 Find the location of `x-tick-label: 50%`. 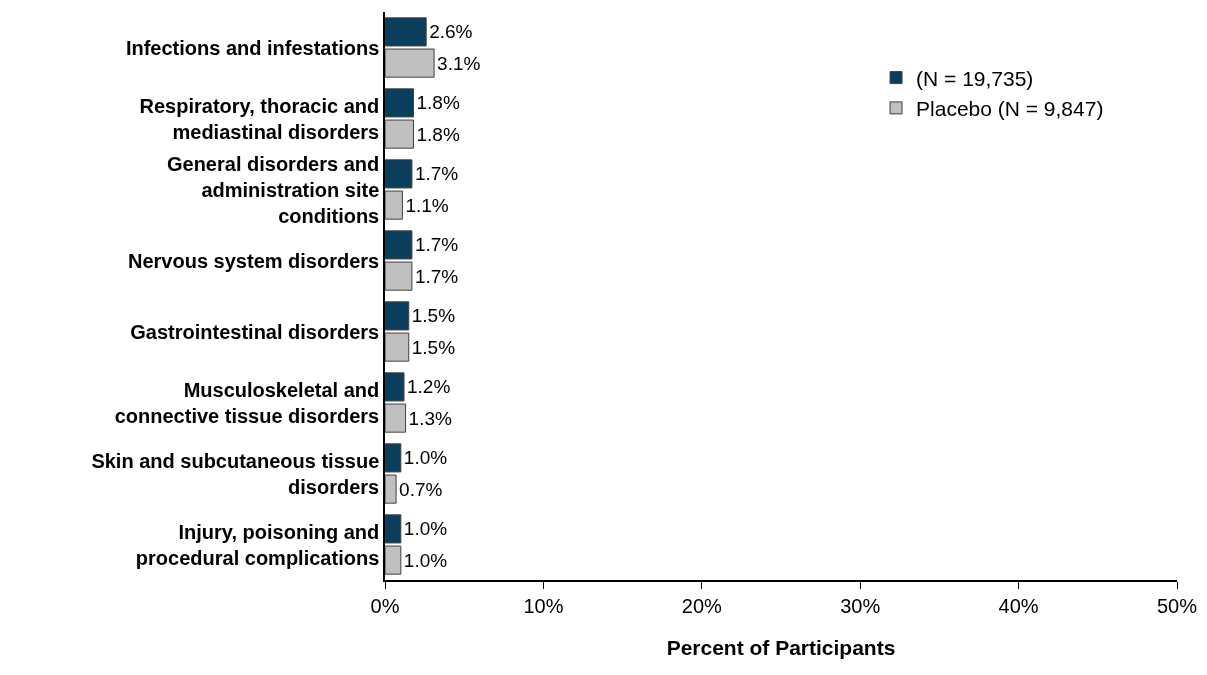

x-tick-label: 50% is located at coordinates (1177, 605).